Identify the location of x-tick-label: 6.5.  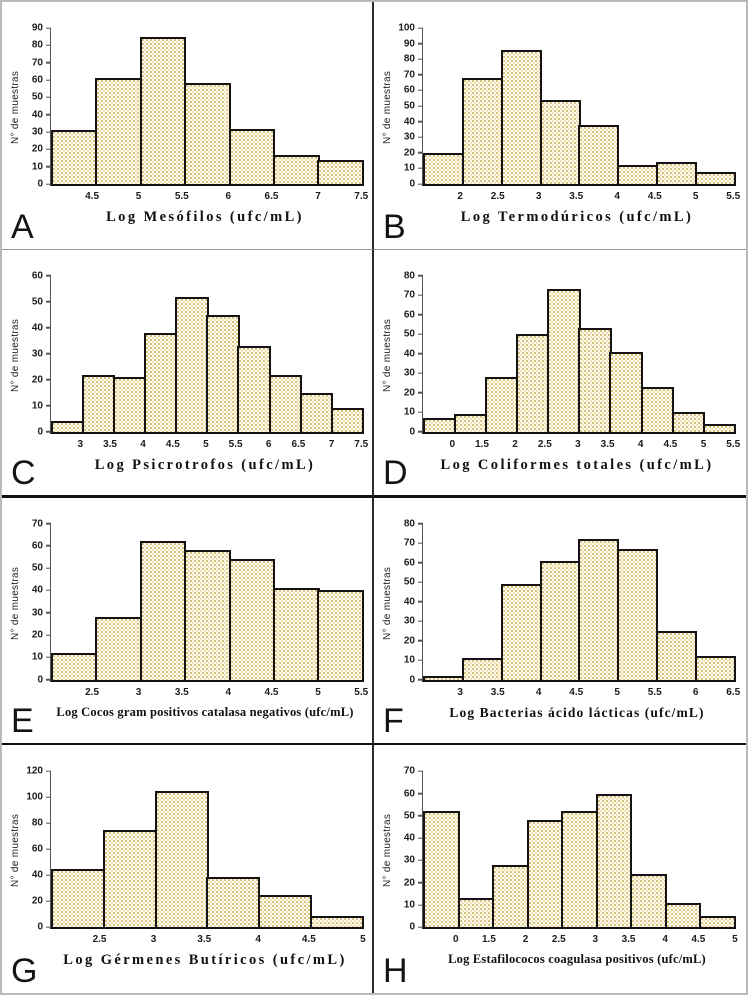
(298, 444).